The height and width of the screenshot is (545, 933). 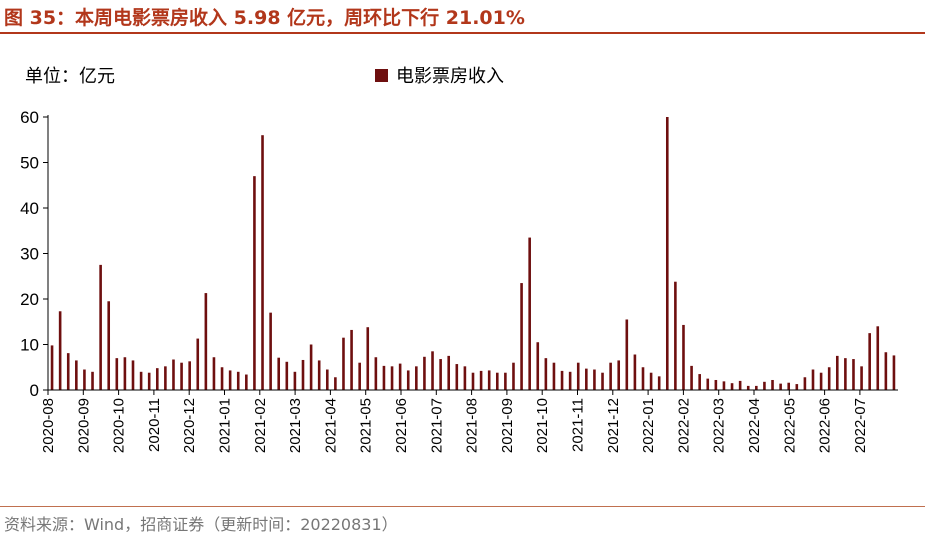 What do you see at coordinates (578, 425) in the screenshot?
I see `x-tick-label: 2021-11` at bounding box center [578, 425].